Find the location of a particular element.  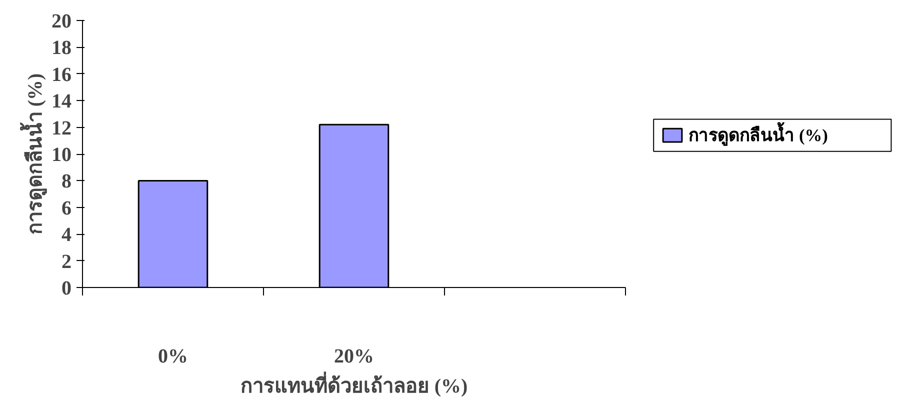

x-axis-title: การแทนที่ด้วยเถ้าลอย (%) is located at coordinates (354, 384).